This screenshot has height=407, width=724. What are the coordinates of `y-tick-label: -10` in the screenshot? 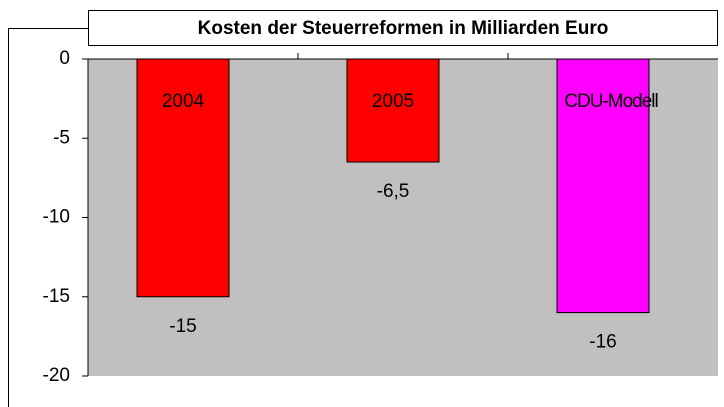 It's located at (56, 217).